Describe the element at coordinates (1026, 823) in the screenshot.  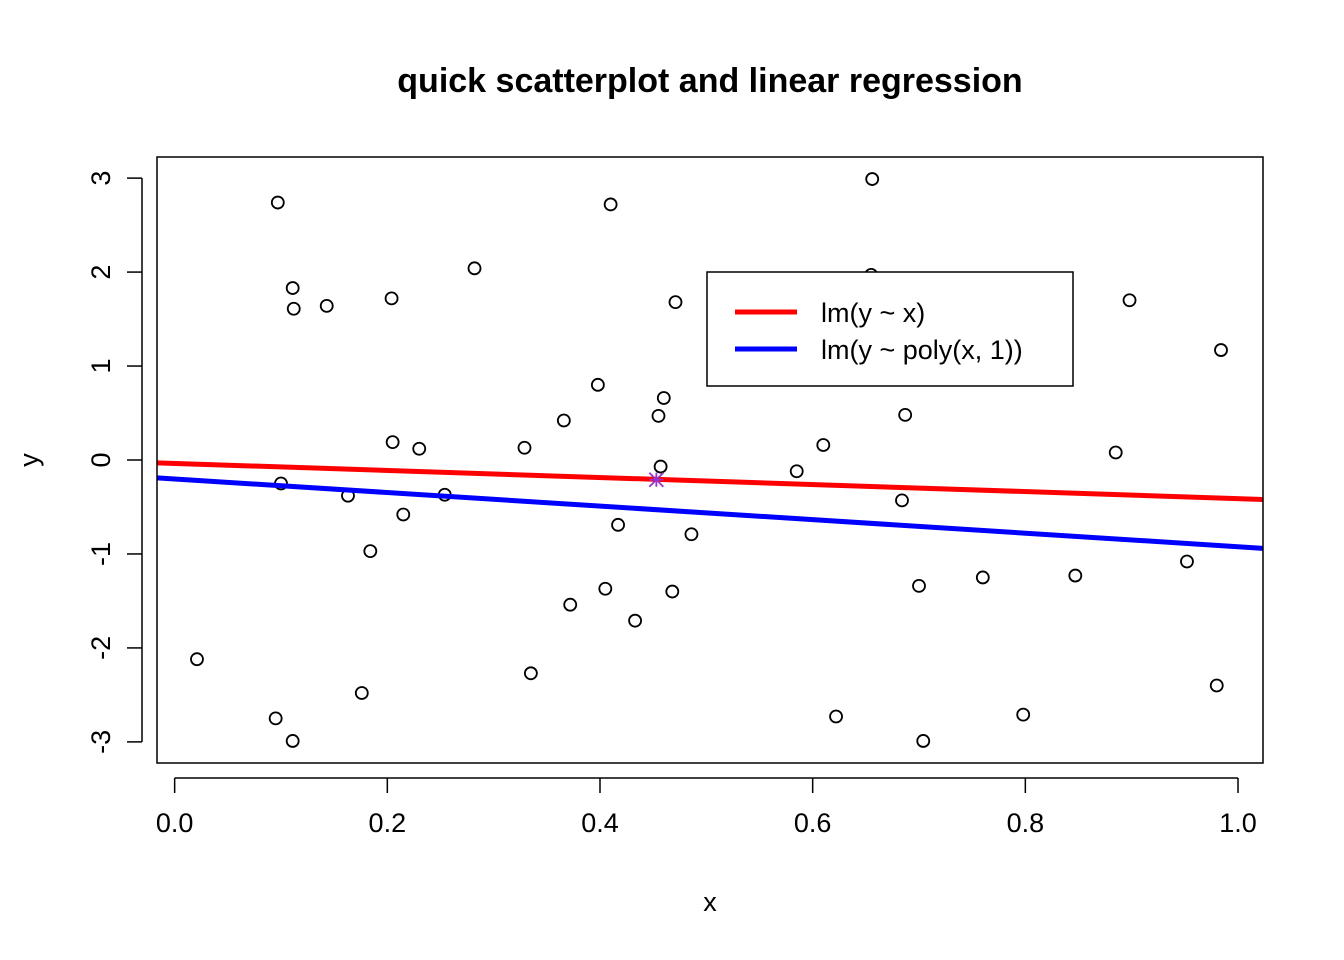
I see `x-tick-label: 0.8` at that location.